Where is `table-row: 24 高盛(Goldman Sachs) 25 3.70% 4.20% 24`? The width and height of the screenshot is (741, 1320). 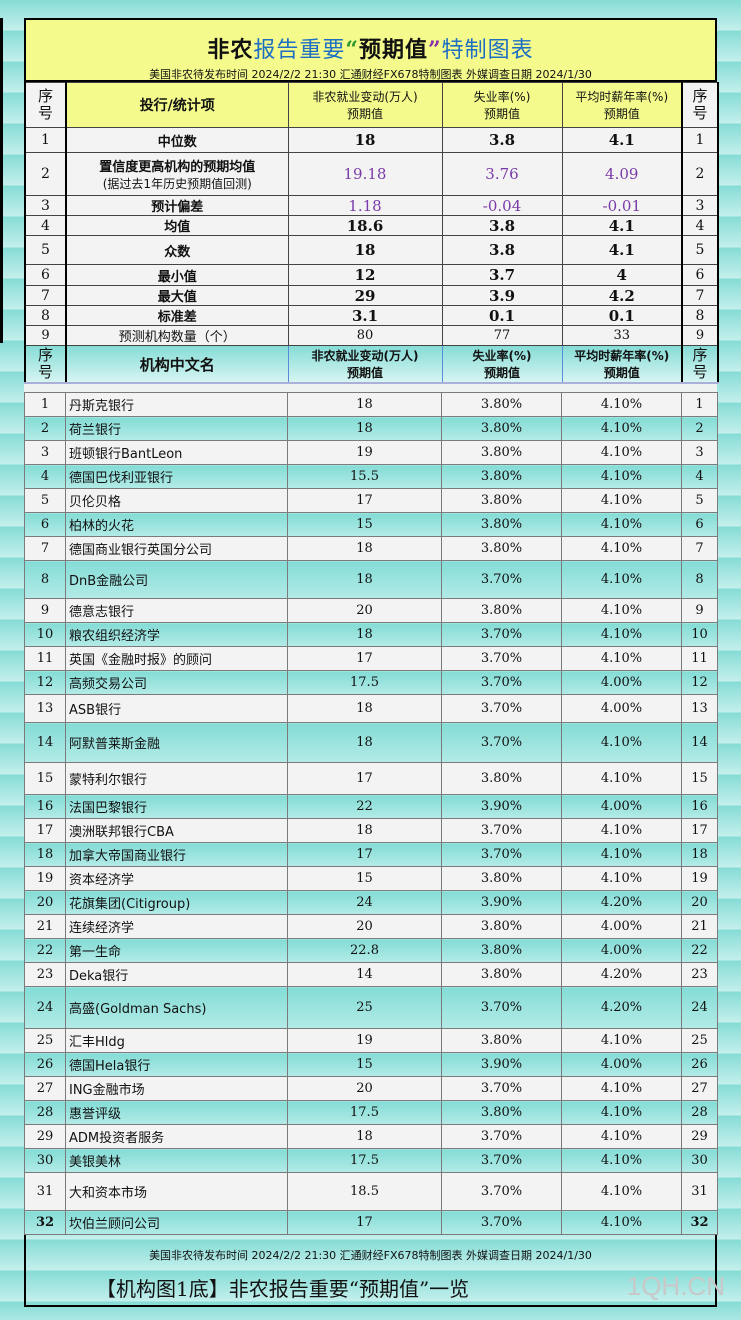
table-row: 24 高盛(Goldman Sachs) 25 3.70% 4.20% 24 is located at coordinates (371, 1007).